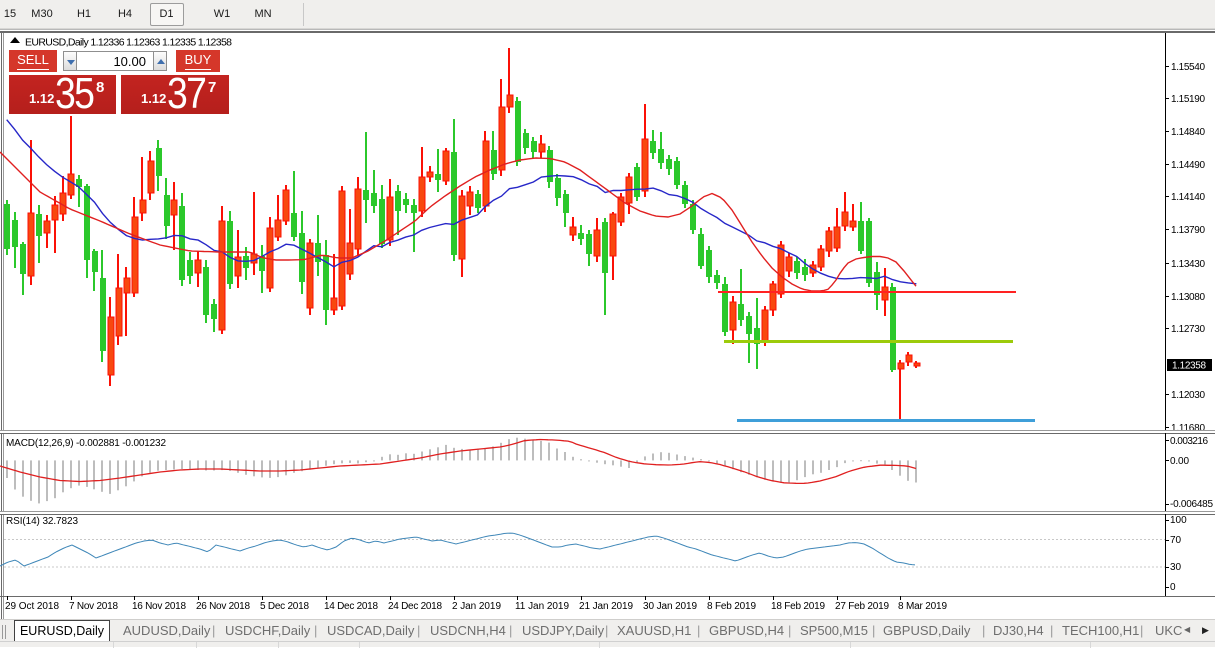 This screenshot has width=1215, height=648. I want to click on svg-text: 11 Jan 2019, so click(542, 606).